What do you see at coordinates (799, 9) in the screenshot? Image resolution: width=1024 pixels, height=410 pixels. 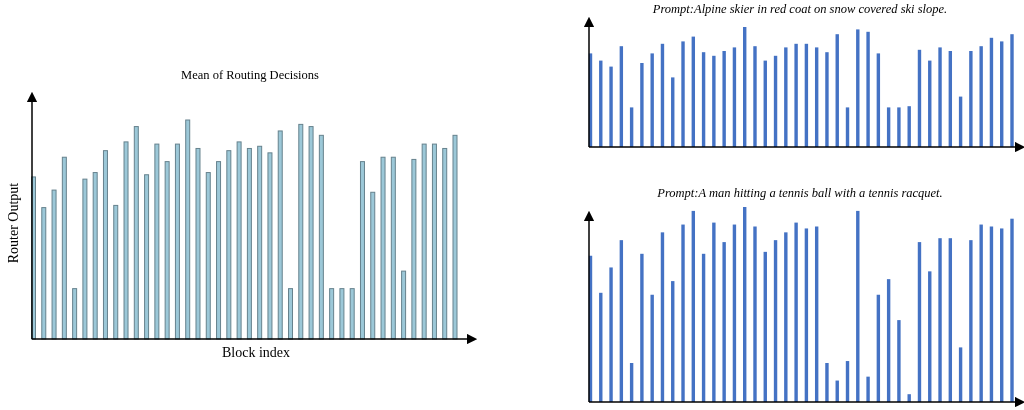 I see `chart-title: Prompt:Alpine skier in red coat on snow covered ski slope.` at bounding box center [799, 9].